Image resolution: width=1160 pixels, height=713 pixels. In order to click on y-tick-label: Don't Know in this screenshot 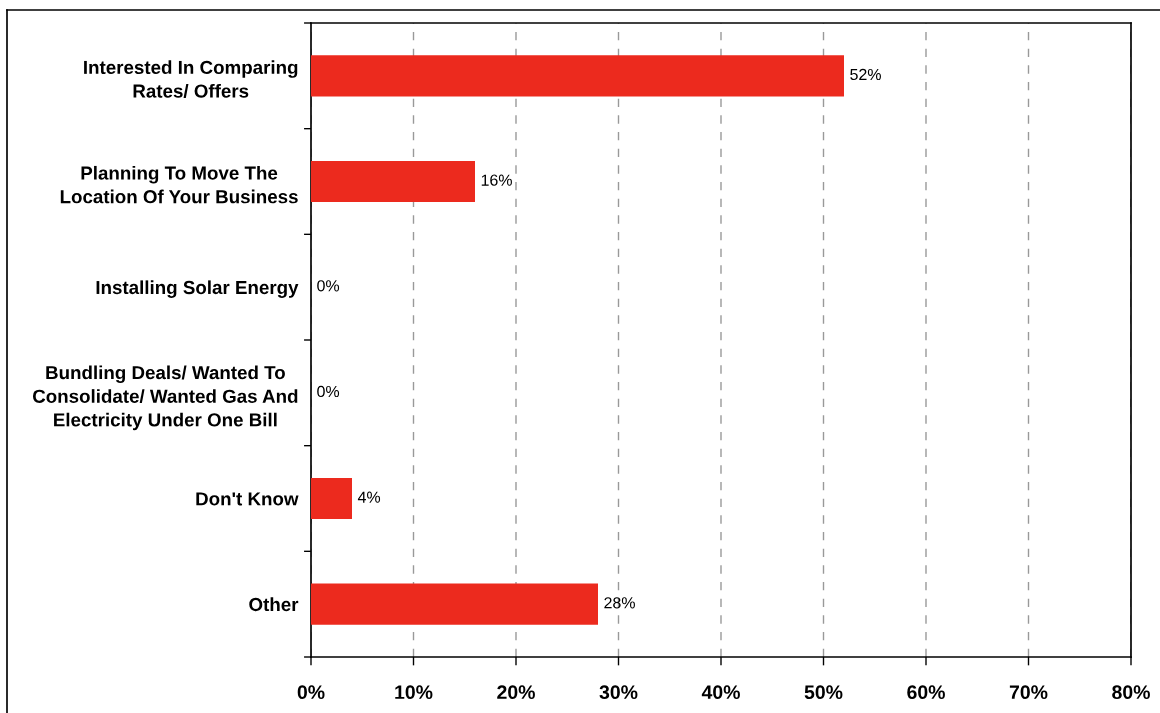, I will do `click(247, 499)`.